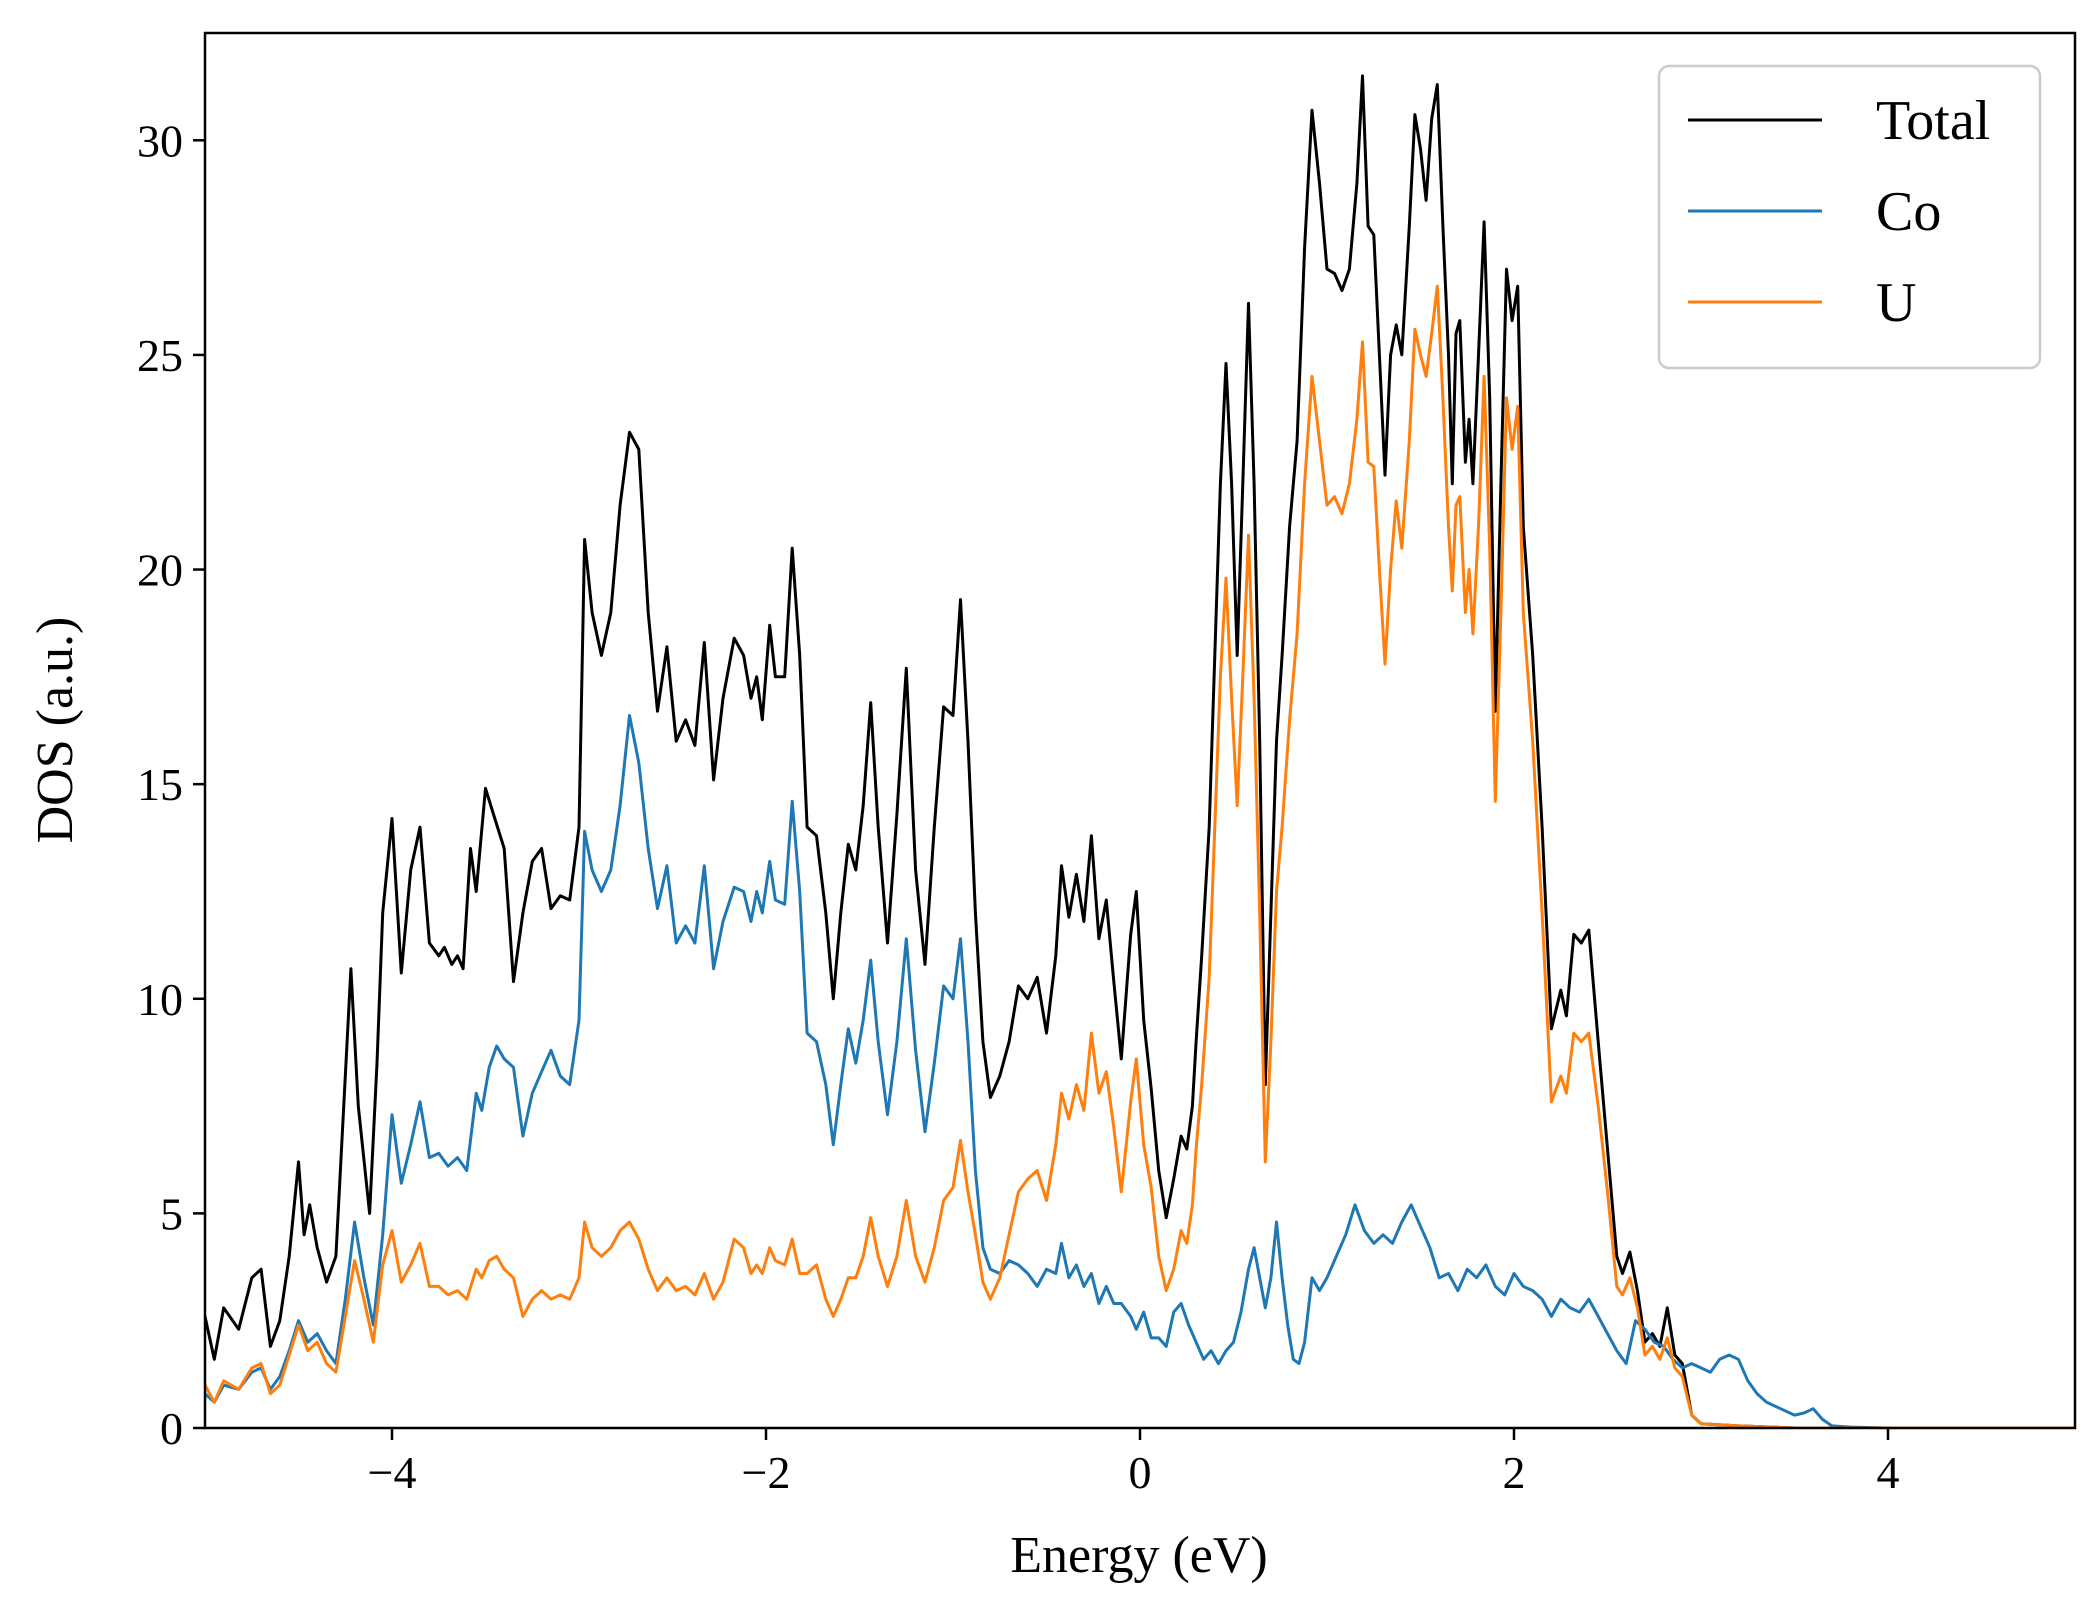  I want to click on y-tick-label: 10, so click(160, 999).